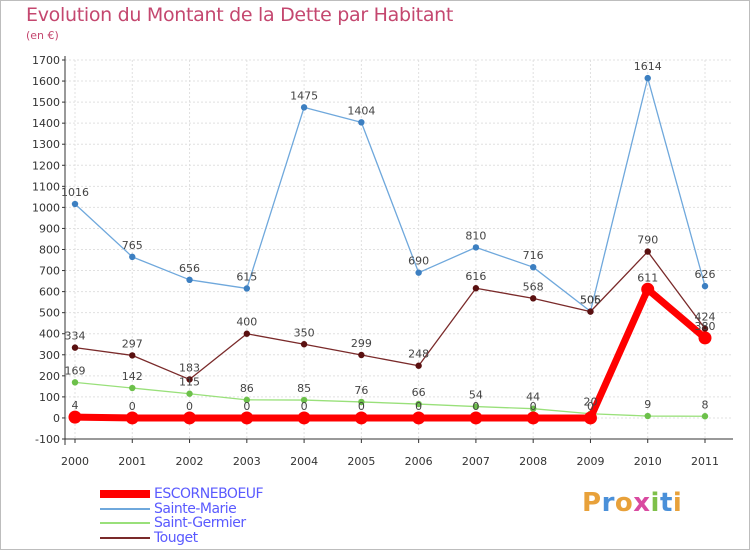 The image size is (750, 550). Describe the element at coordinates (361, 343) in the screenshot. I see `data-label: 299` at that location.